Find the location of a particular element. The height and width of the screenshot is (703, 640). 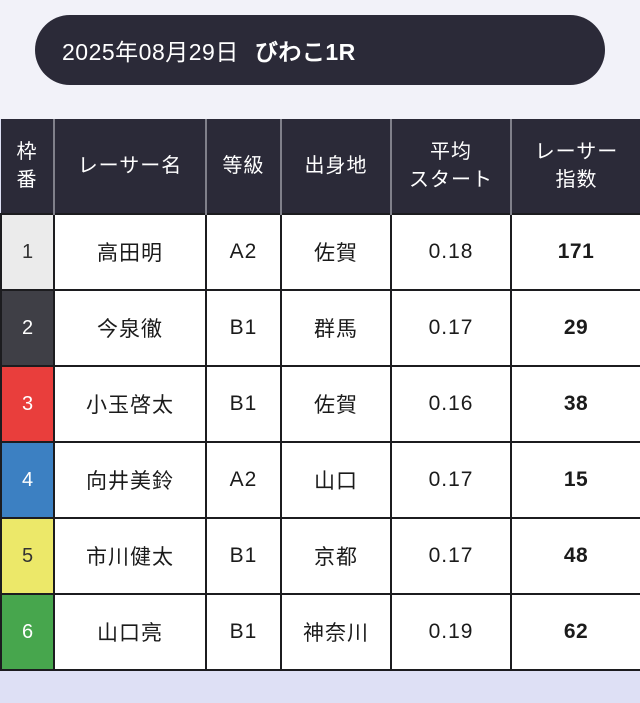

column-header-racer-name: レーサー名 is located at coordinates (129, 166).